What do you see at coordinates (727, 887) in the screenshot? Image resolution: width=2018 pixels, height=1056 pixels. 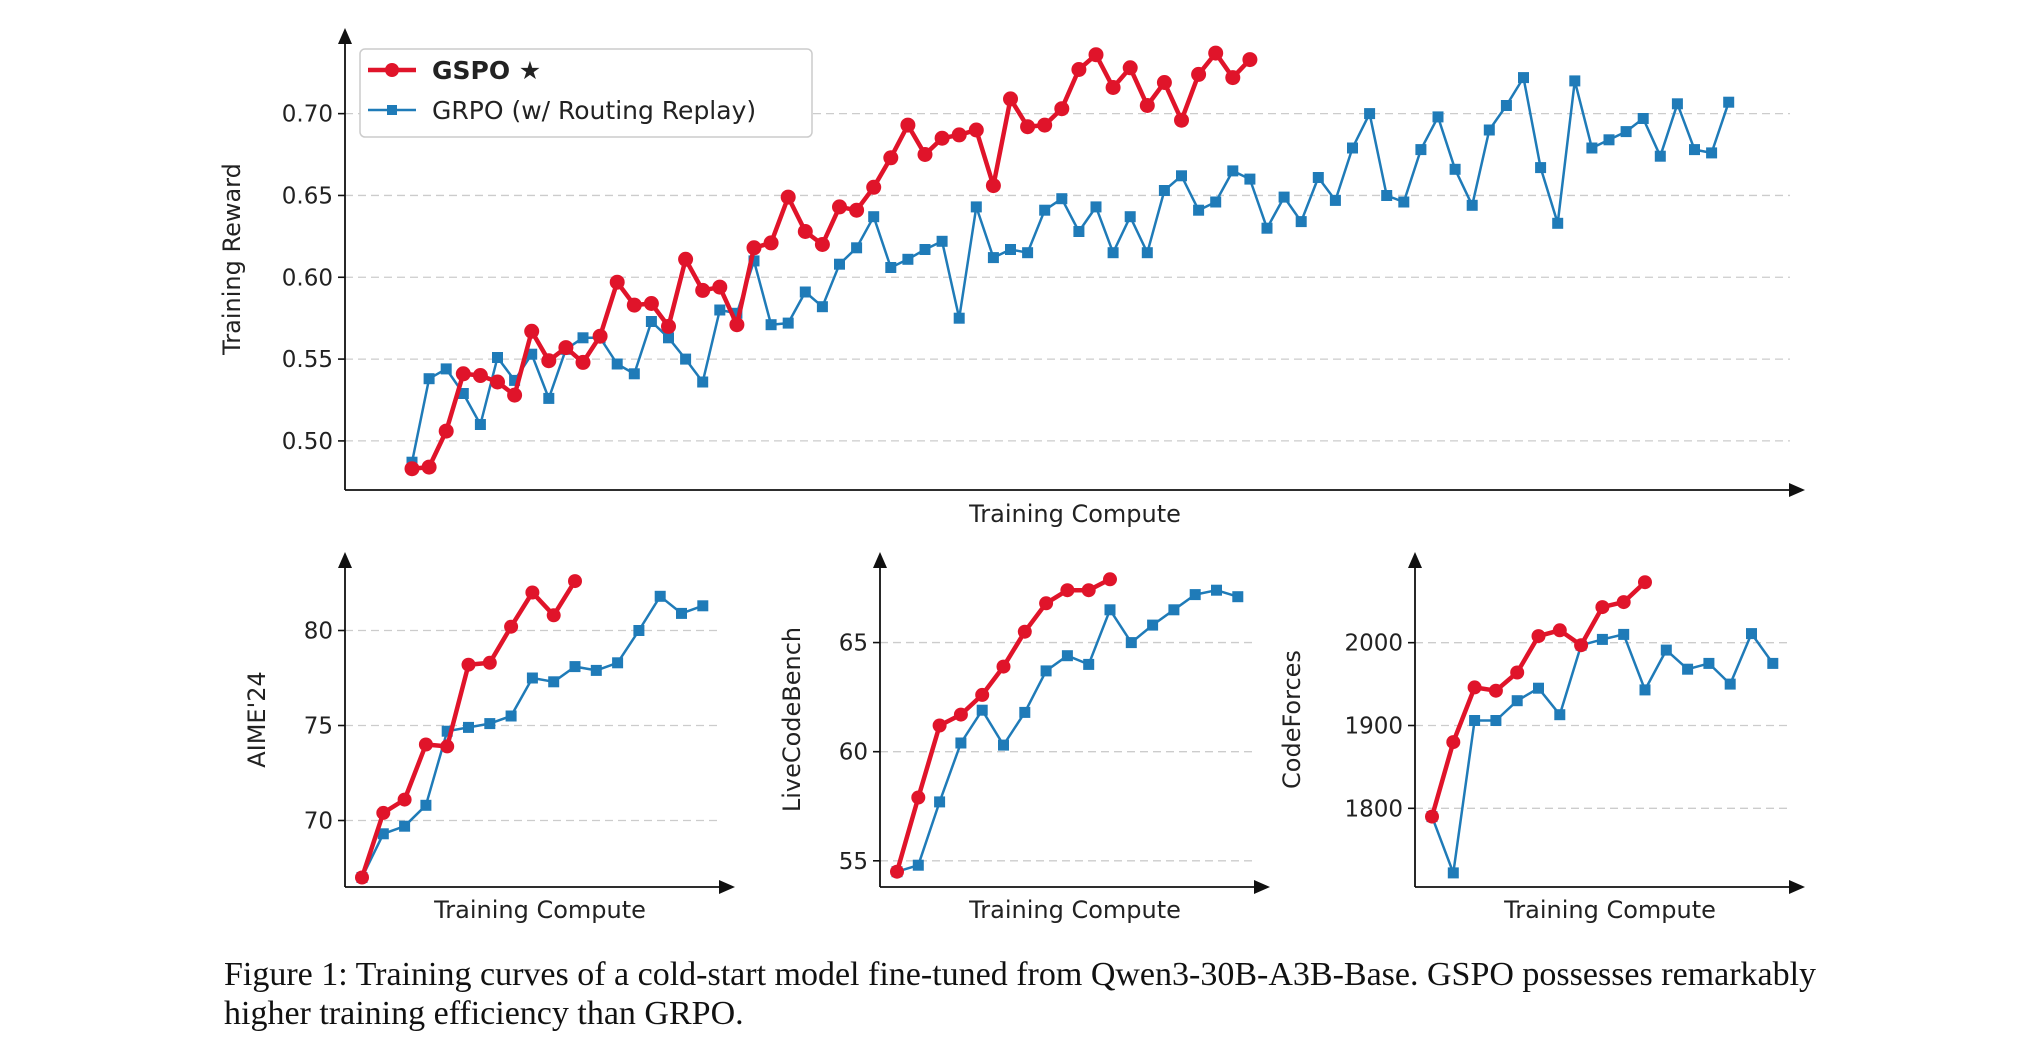 I see `x-axis-arrow` at bounding box center [727, 887].